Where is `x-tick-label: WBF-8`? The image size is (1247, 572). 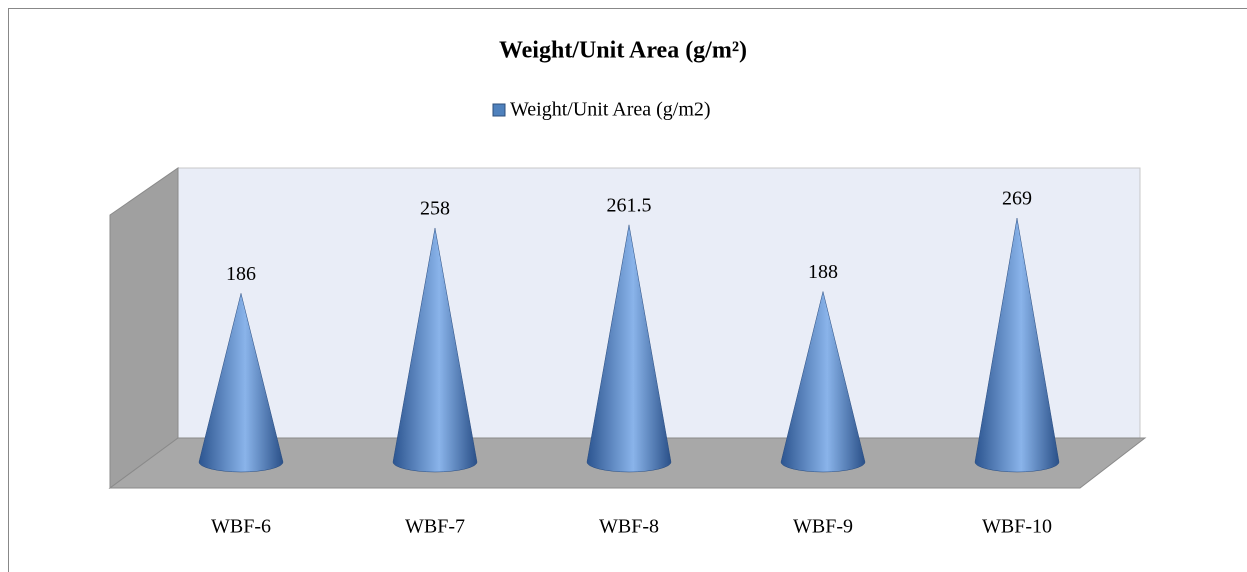
x-tick-label: WBF-8 is located at coordinates (629, 527).